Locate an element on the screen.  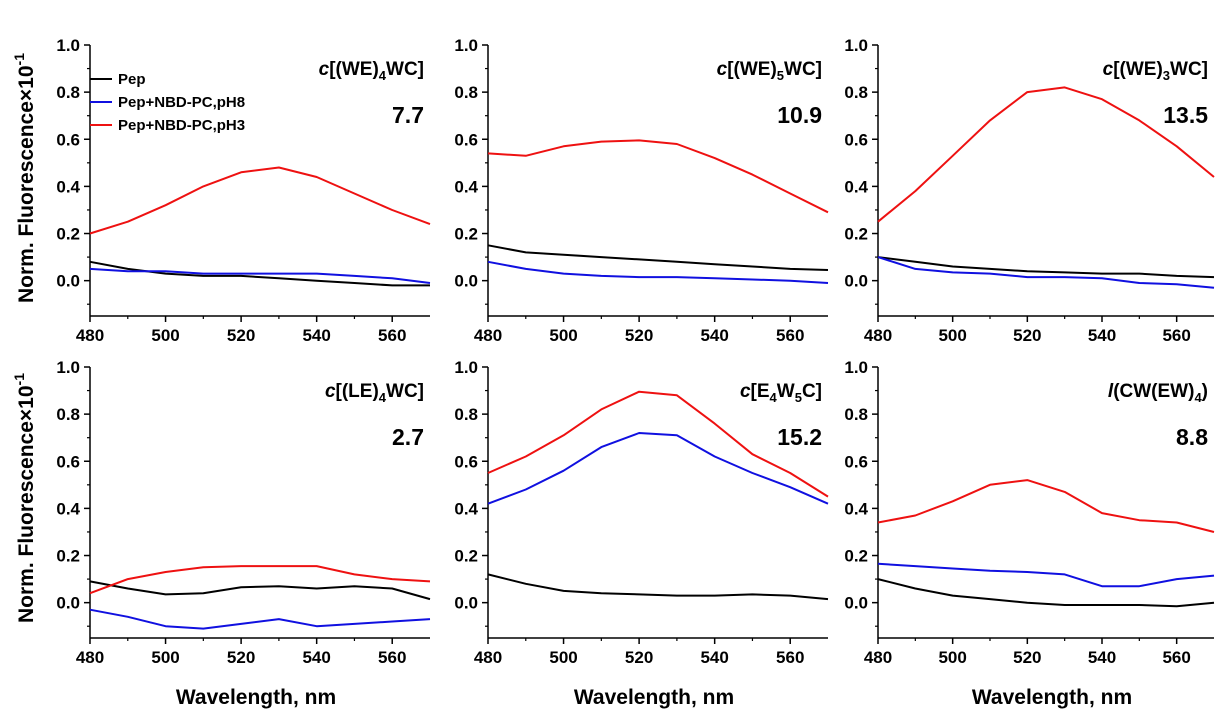
y-axis-label-row2: Norm. Fluorescence×10-1 is located at coordinates (24, 498).